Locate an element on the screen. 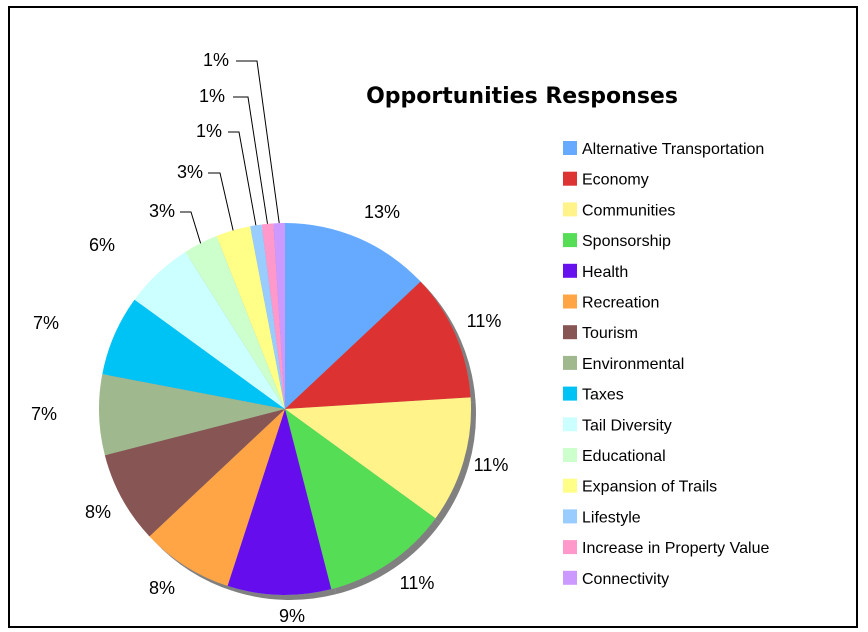 This screenshot has height=632, width=868. legend-label: Tail Diversity is located at coordinates (627, 425).